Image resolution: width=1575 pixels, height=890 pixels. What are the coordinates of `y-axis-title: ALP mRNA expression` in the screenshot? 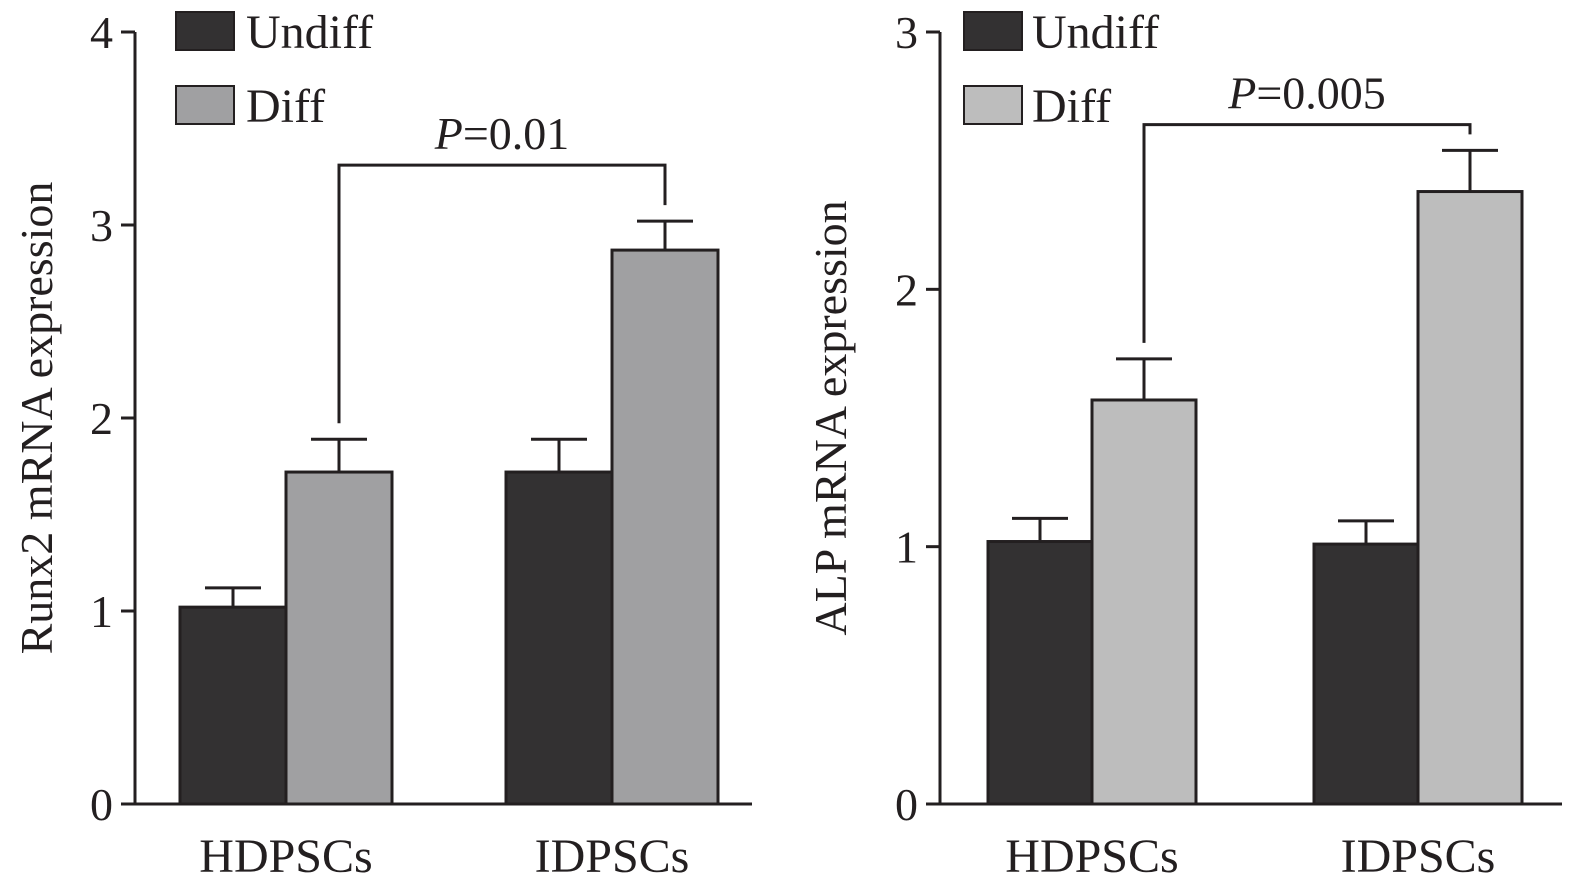 It's located at (830, 417).